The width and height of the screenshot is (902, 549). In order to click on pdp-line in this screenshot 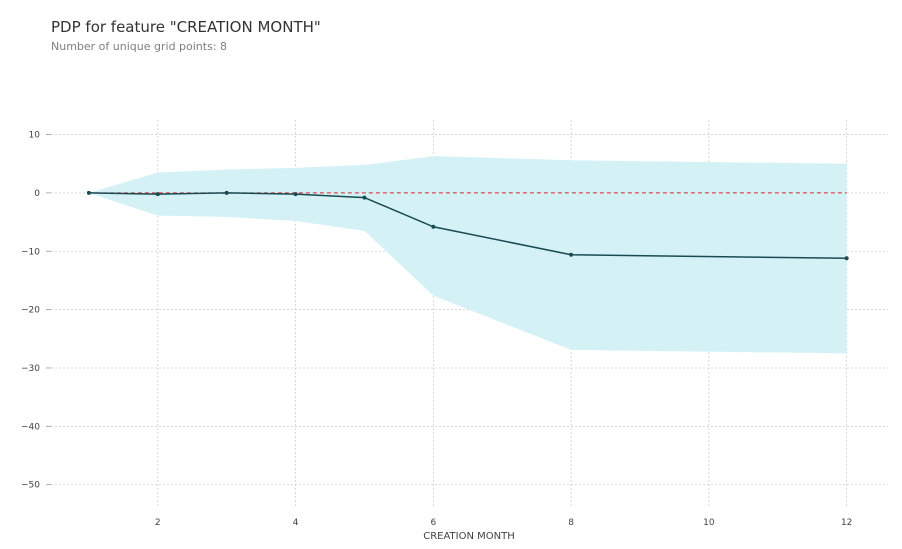, I will do `click(467, 226)`.